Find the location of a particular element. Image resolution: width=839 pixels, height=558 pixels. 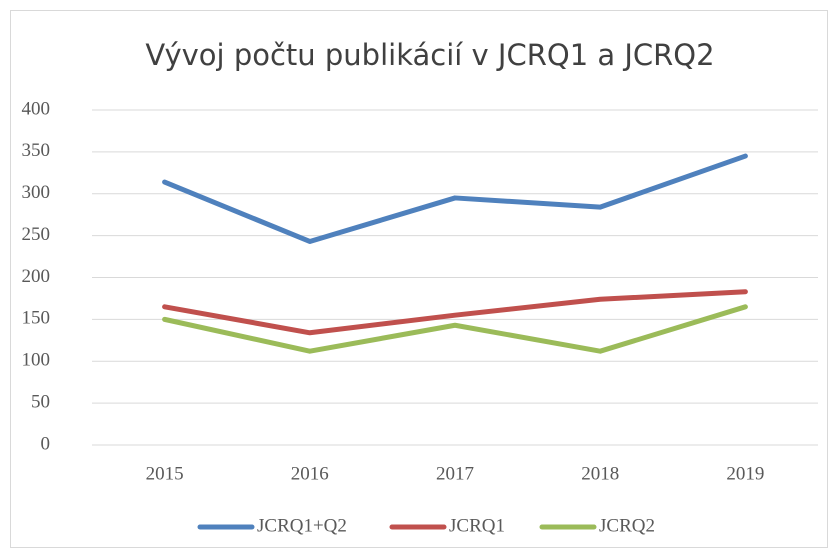

x-tick-label: 2018 is located at coordinates (600, 473).